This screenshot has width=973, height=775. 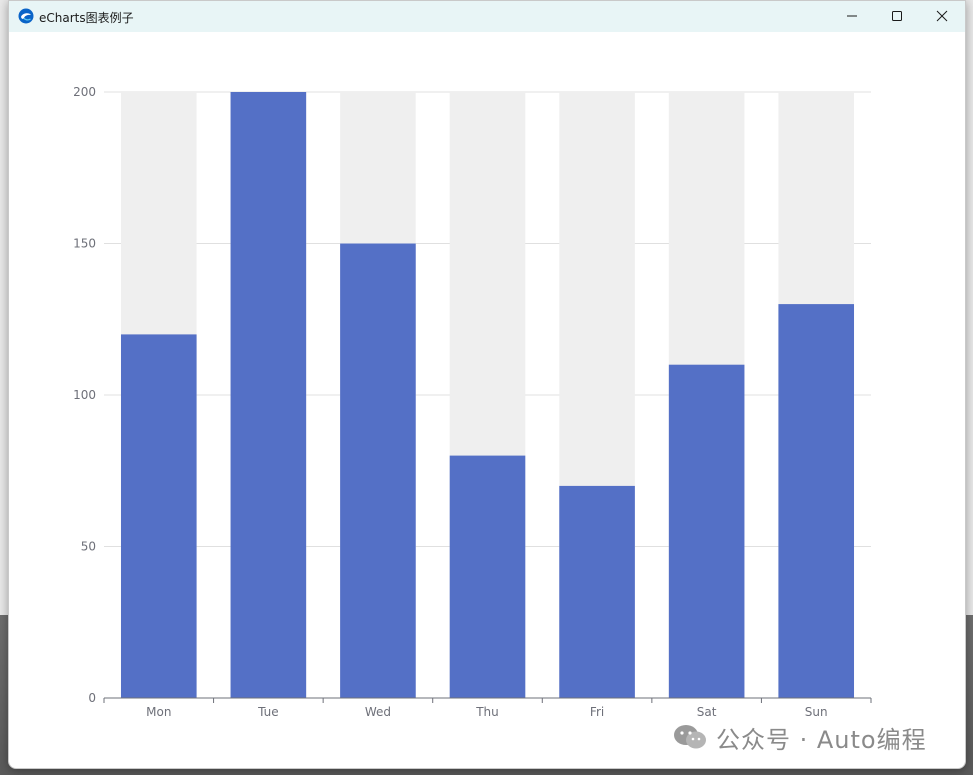 What do you see at coordinates (84, 92) in the screenshot?
I see `y-tick-label: 200` at bounding box center [84, 92].